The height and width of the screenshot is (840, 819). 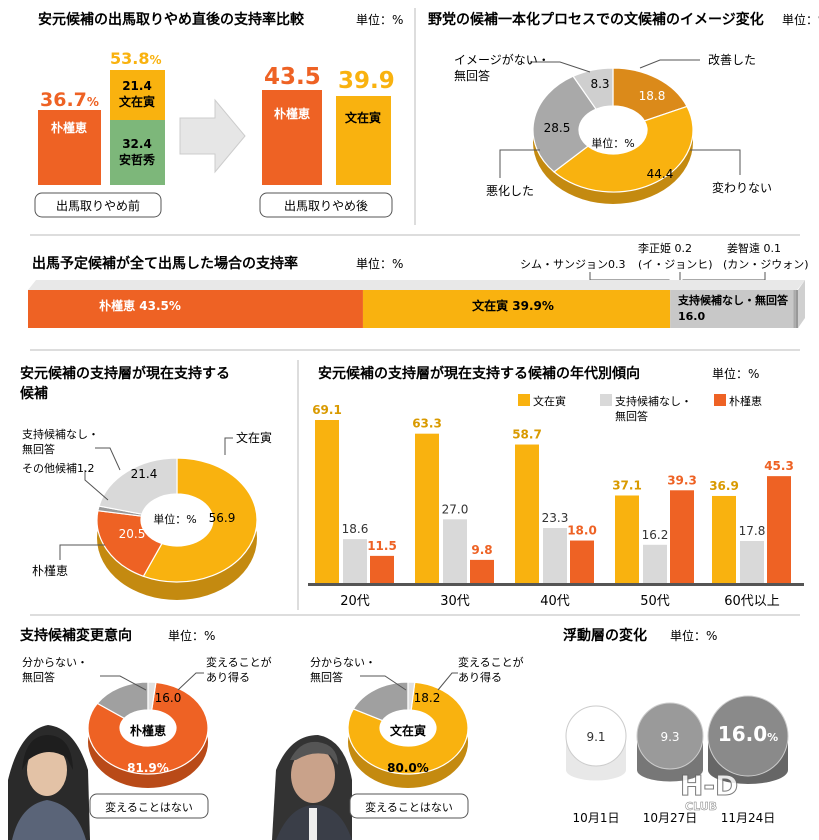 I want to click on p1-before-box, so click(x=98, y=205).